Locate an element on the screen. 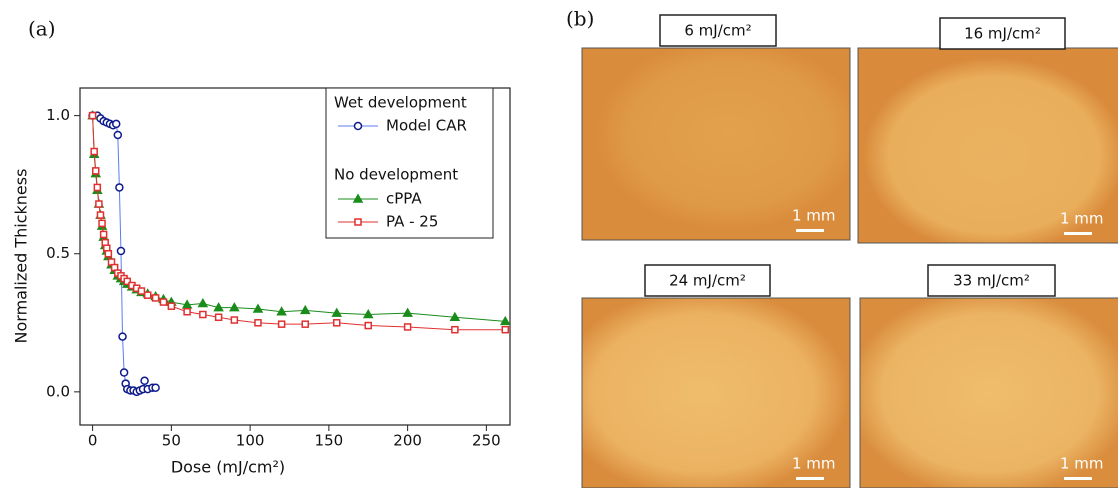 Image resolution: width=1118 pixels, height=488 pixels. image-label: 16 mJ/cm² is located at coordinates (1002, 34).